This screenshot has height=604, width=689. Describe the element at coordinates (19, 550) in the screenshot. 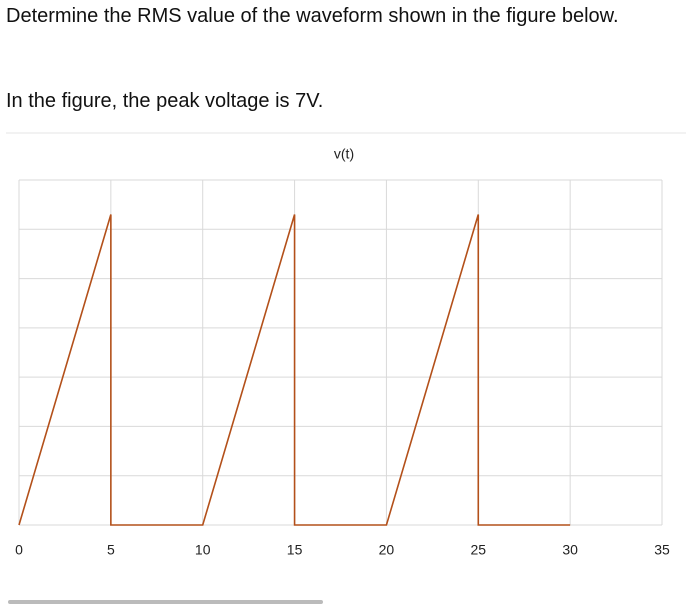

I see `x-tick-label: 0` at that location.